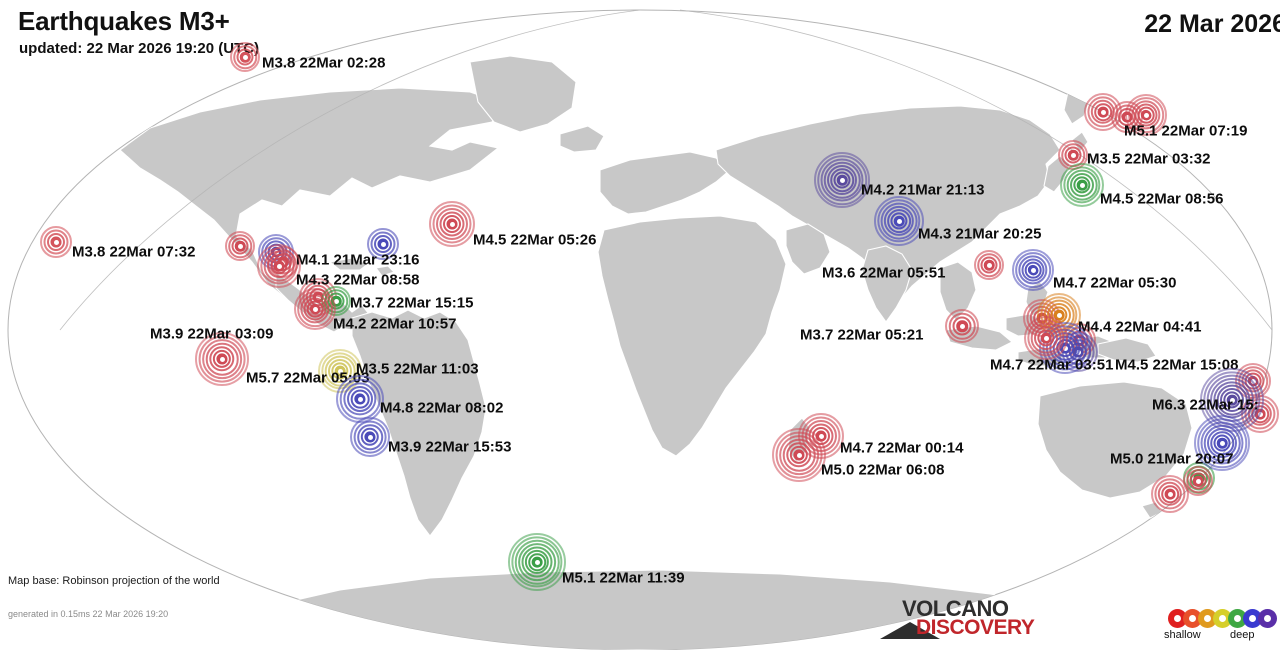 The width and height of the screenshot is (1280, 650). I want to click on map-date: 22 Mar 2026, so click(1212, 24).